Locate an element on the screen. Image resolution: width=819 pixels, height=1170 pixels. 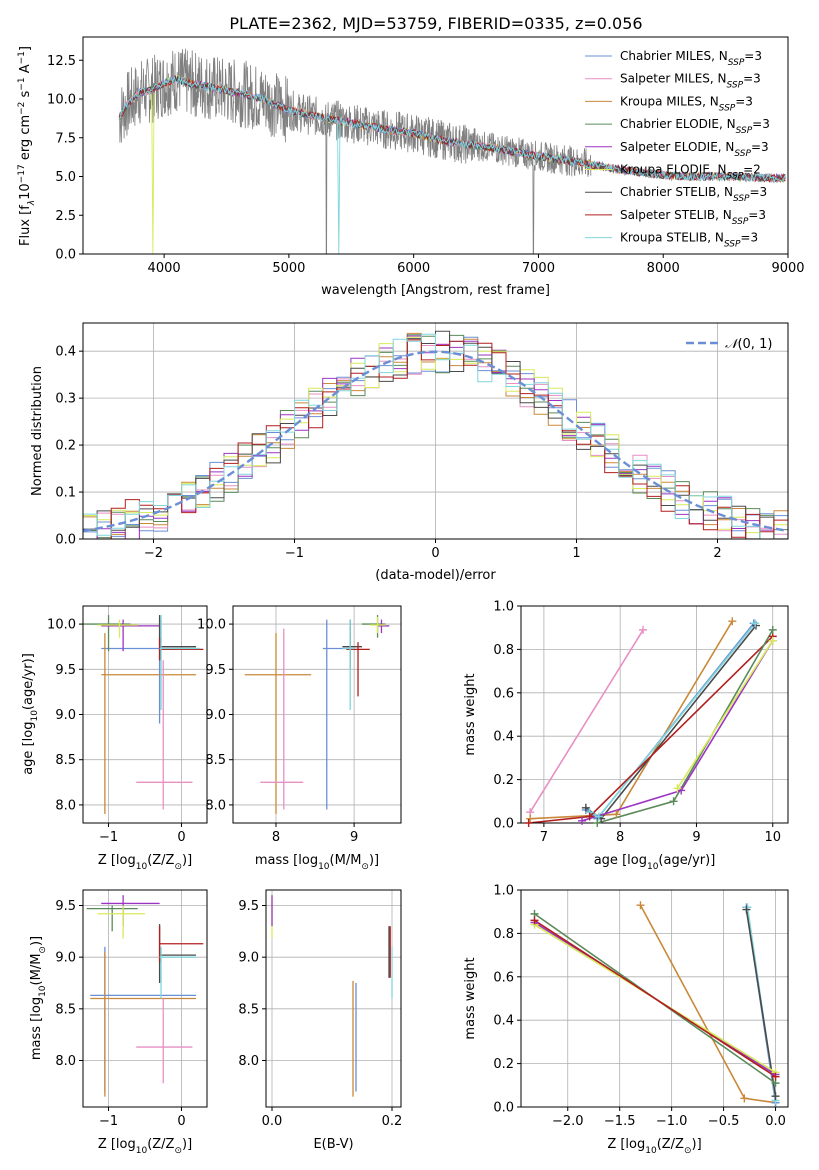
label-part: −2 is located at coordinates (22, 108).